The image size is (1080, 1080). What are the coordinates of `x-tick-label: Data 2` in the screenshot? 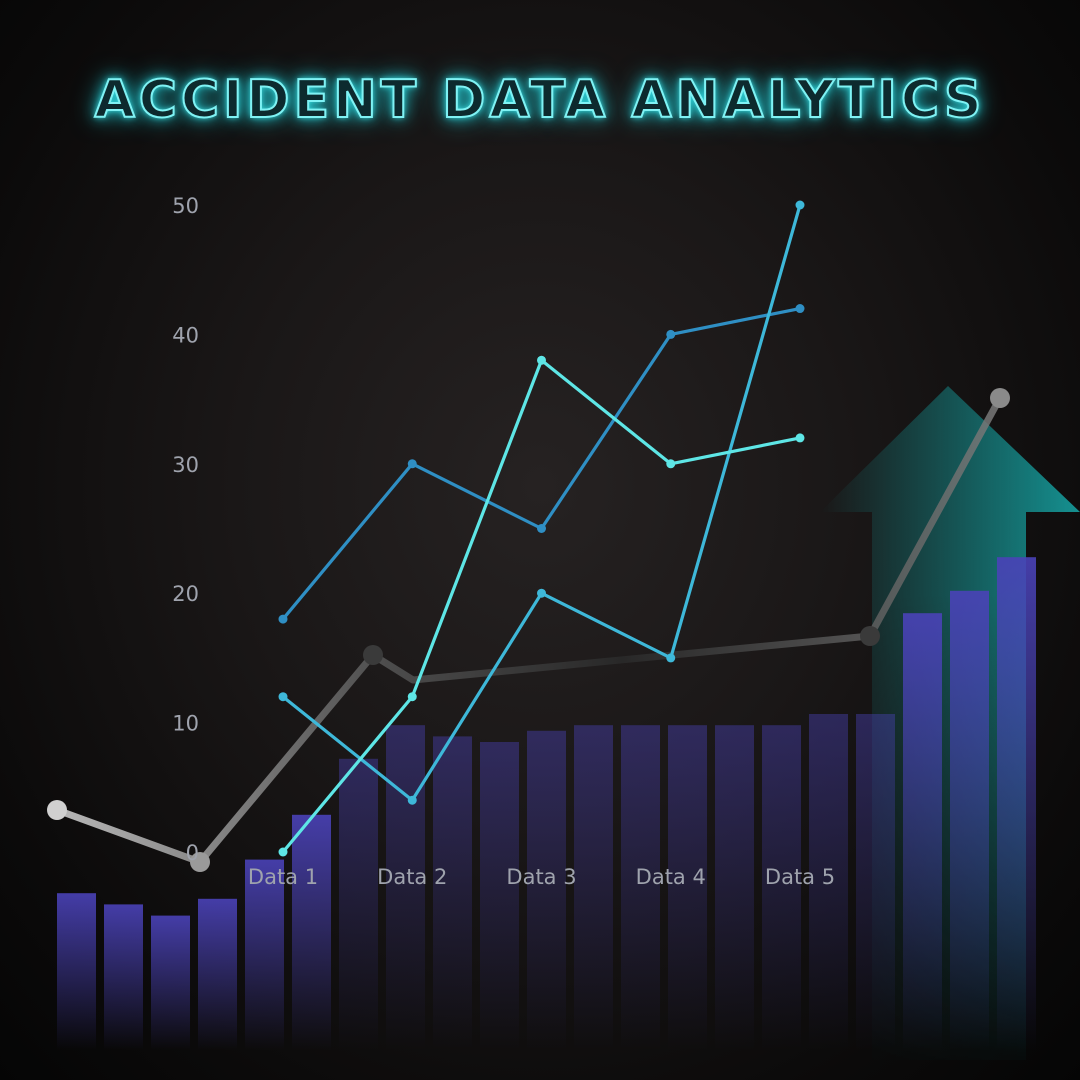 It's located at (412, 877).